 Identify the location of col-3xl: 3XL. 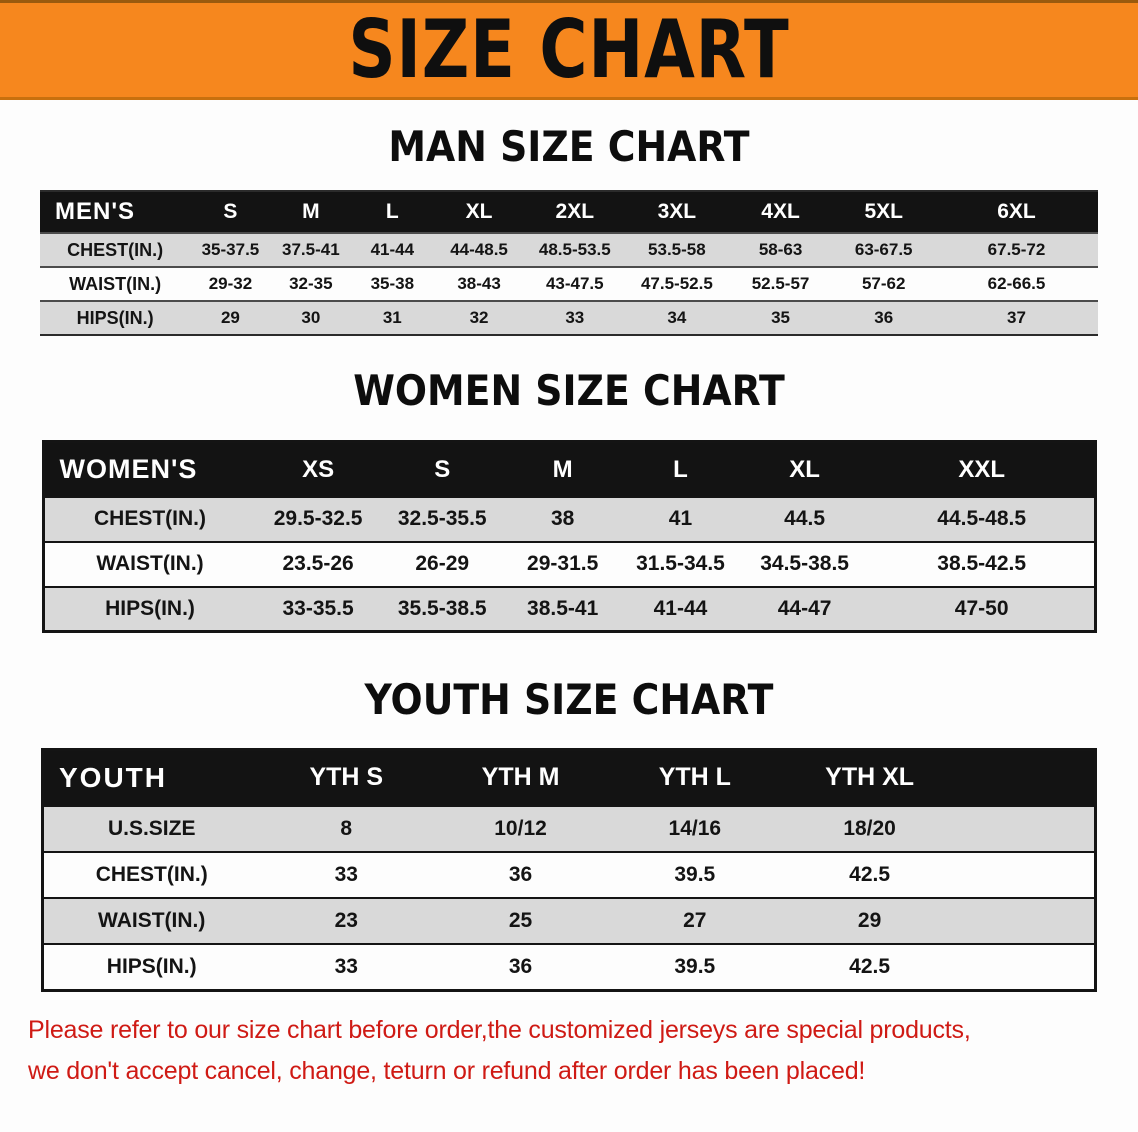
(677, 212).